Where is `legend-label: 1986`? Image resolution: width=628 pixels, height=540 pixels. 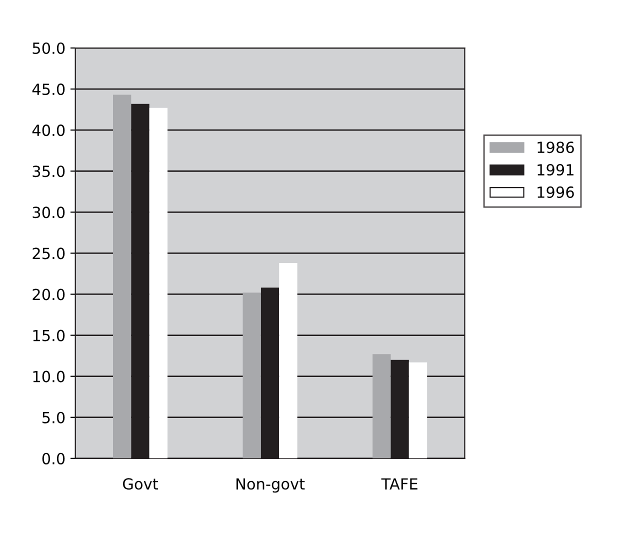 legend-label: 1986 is located at coordinates (556, 148).